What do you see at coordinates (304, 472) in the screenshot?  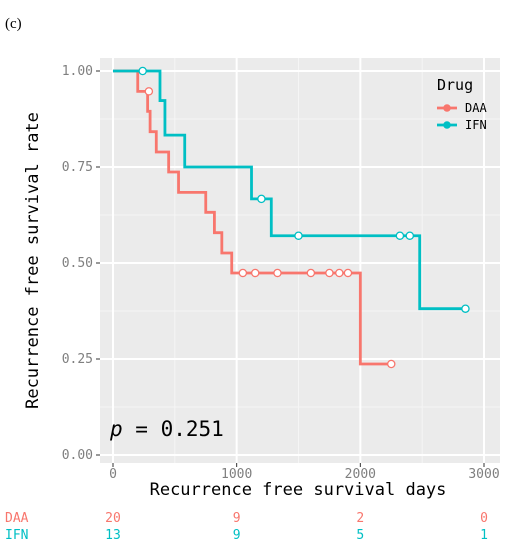 I see `x-axis-ticks: 0 1000 2000 3000` at bounding box center [304, 472].